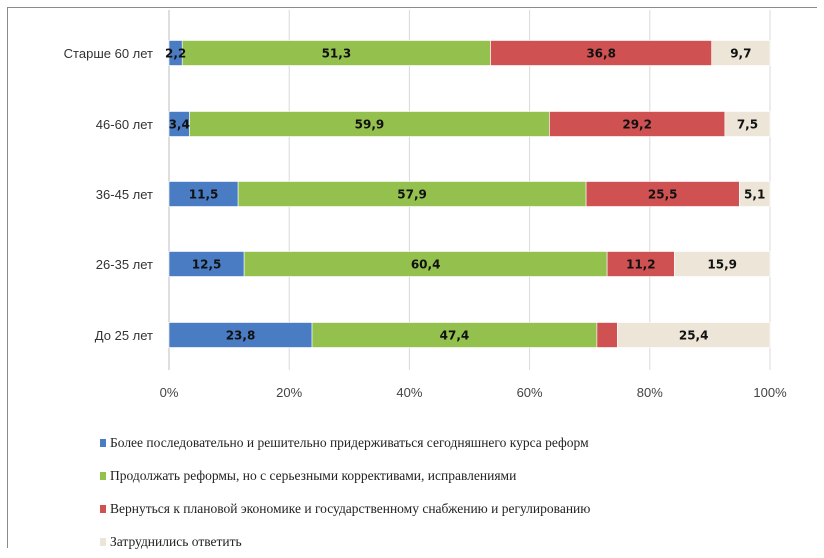 The image size is (824, 558). I want to click on value-label-2-0: 11,5, so click(204, 195).